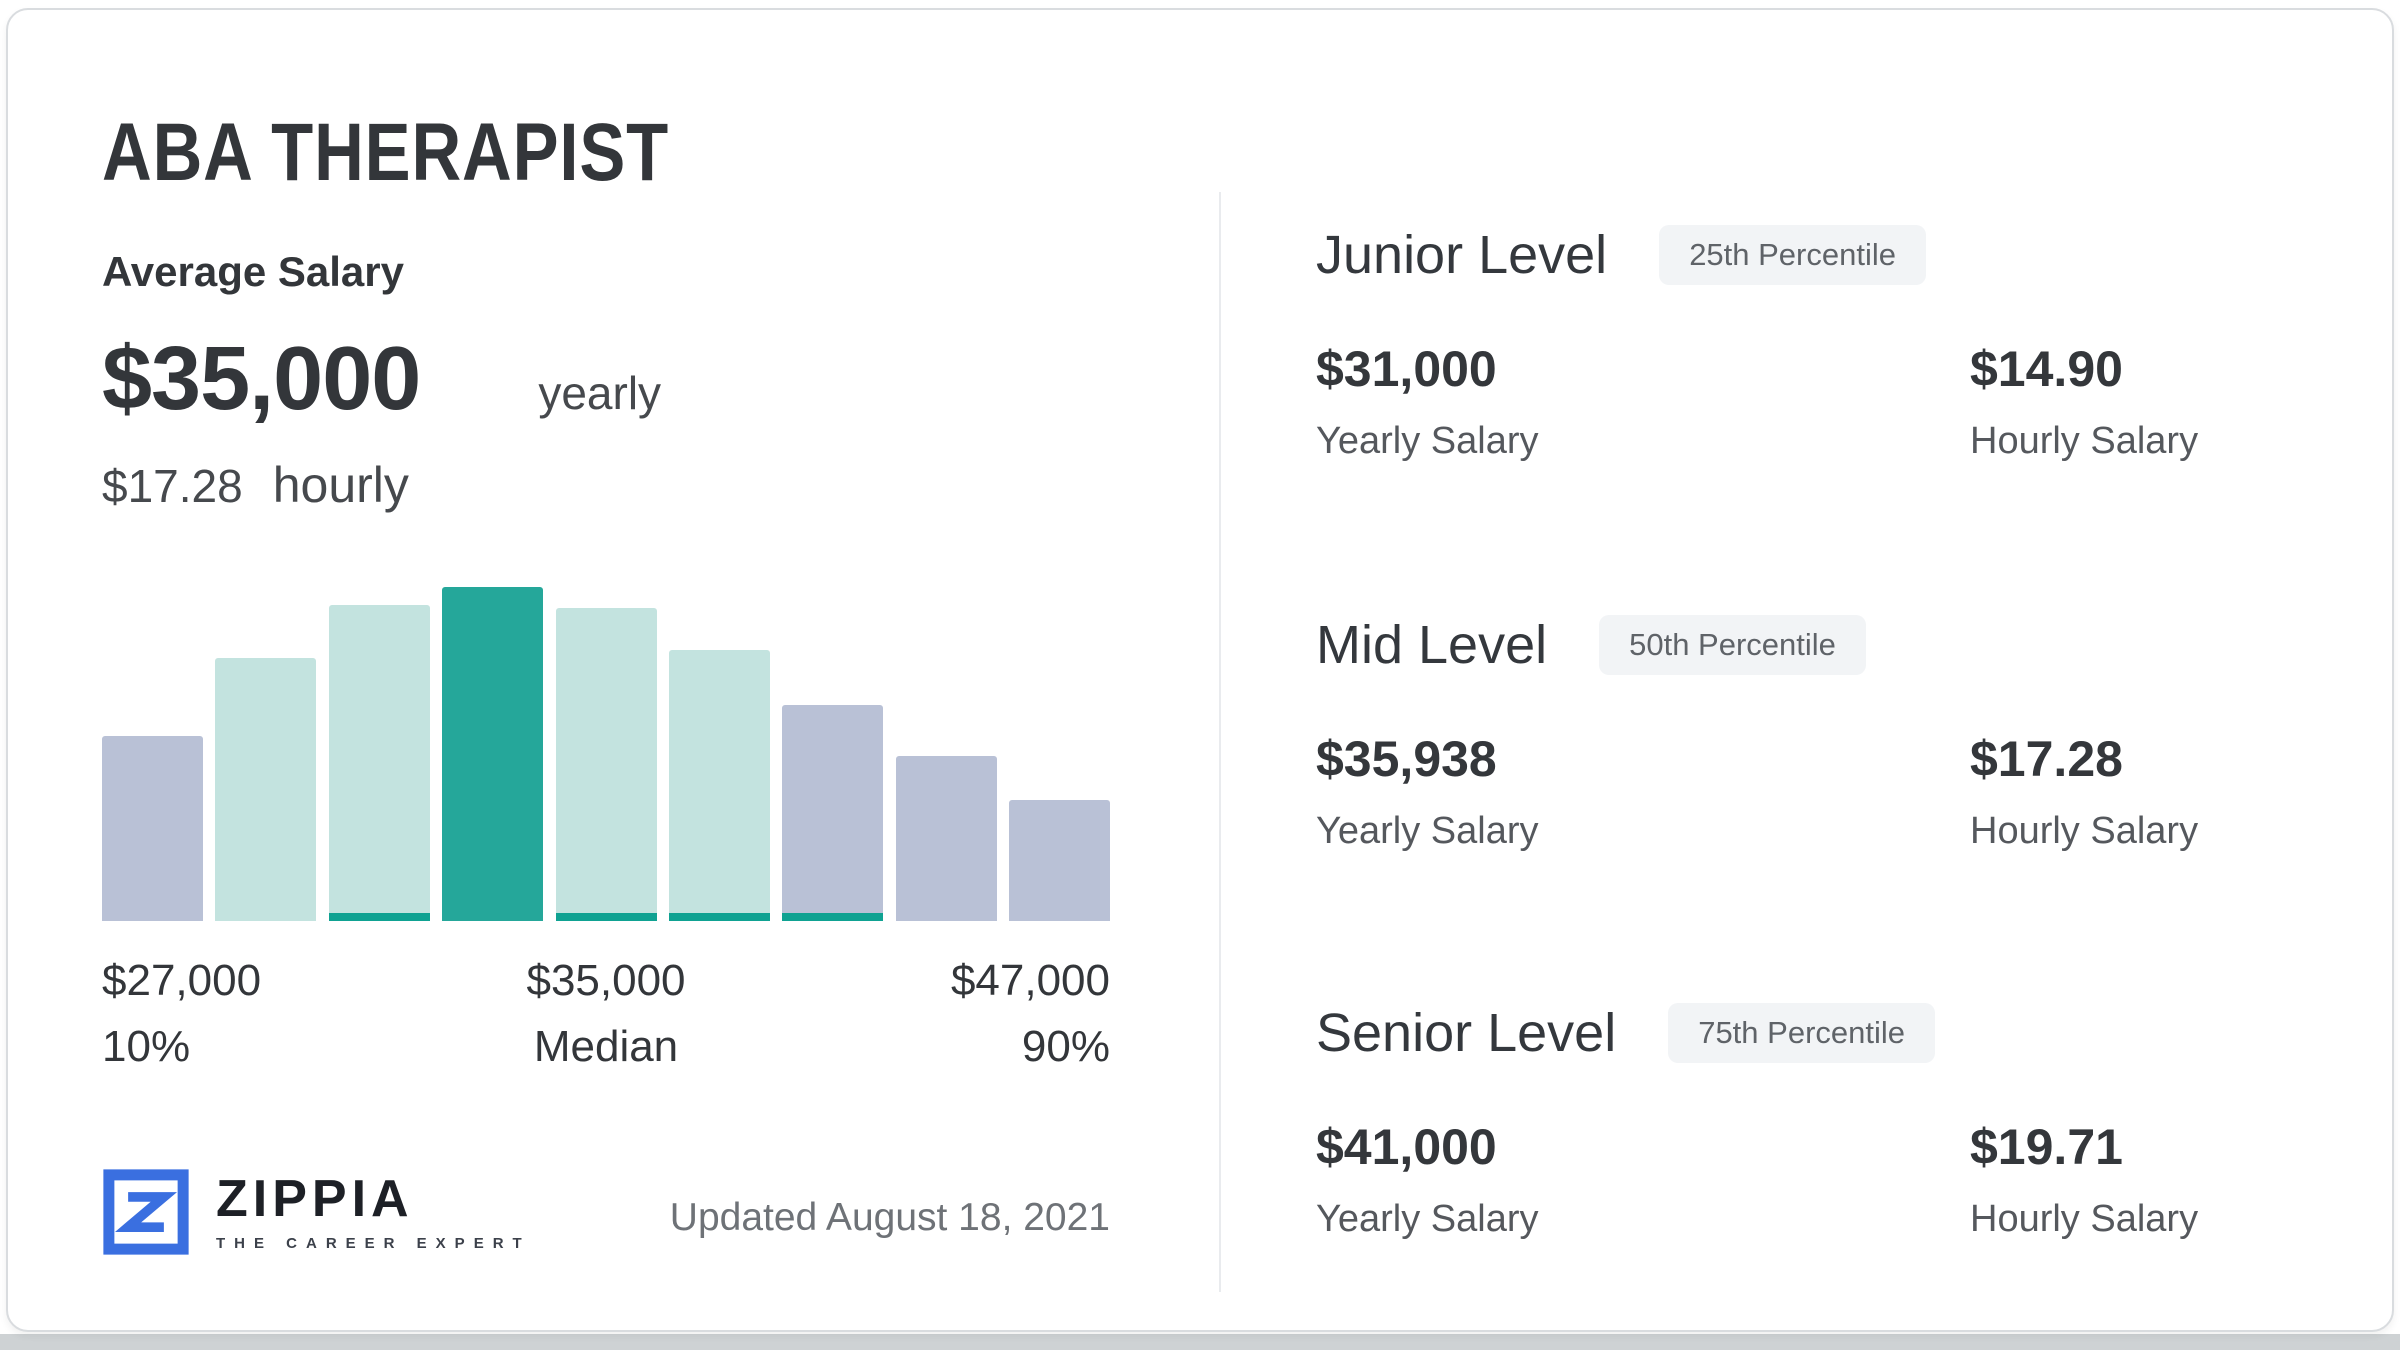  Describe the element at coordinates (1427, 831) in the screenshot. I see `mid-yearly-label: Yearly Salary` at that location.